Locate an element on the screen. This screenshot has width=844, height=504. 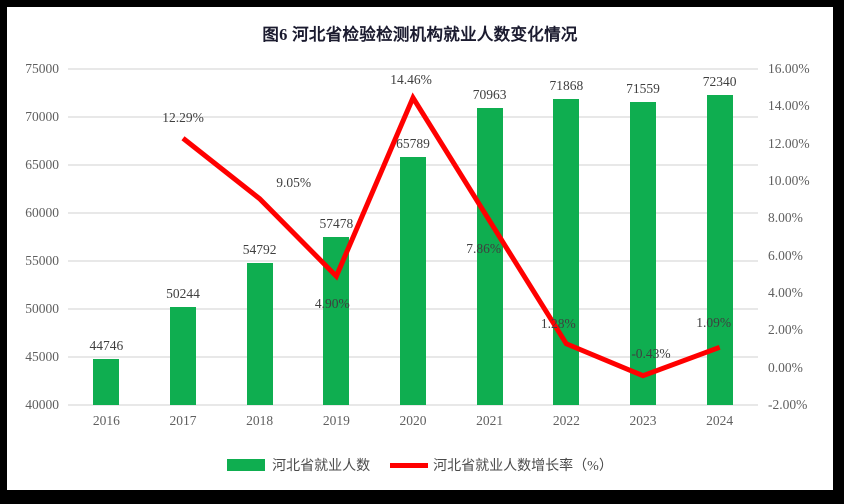
growth-rate-label: 9.05% is located at coordinates (294, 182).